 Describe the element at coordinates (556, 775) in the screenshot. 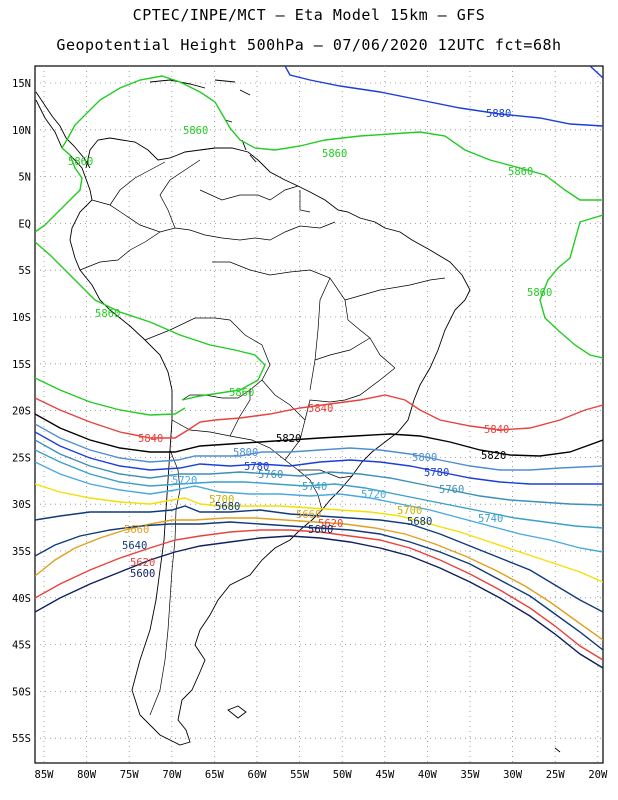

I see `longitude-tick-label: 25W` at that location.